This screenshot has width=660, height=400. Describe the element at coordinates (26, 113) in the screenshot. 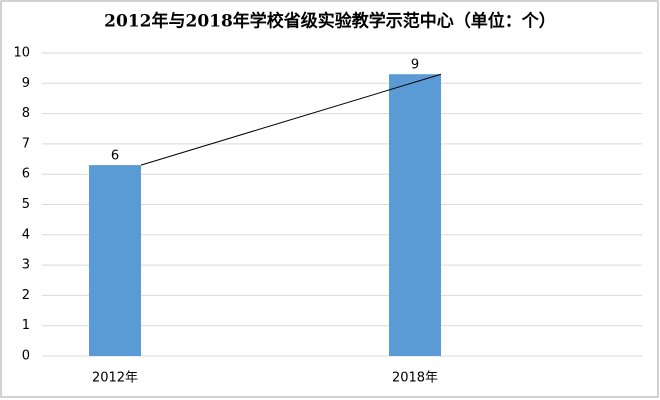

I see `y-tick-label: 8` at that location.